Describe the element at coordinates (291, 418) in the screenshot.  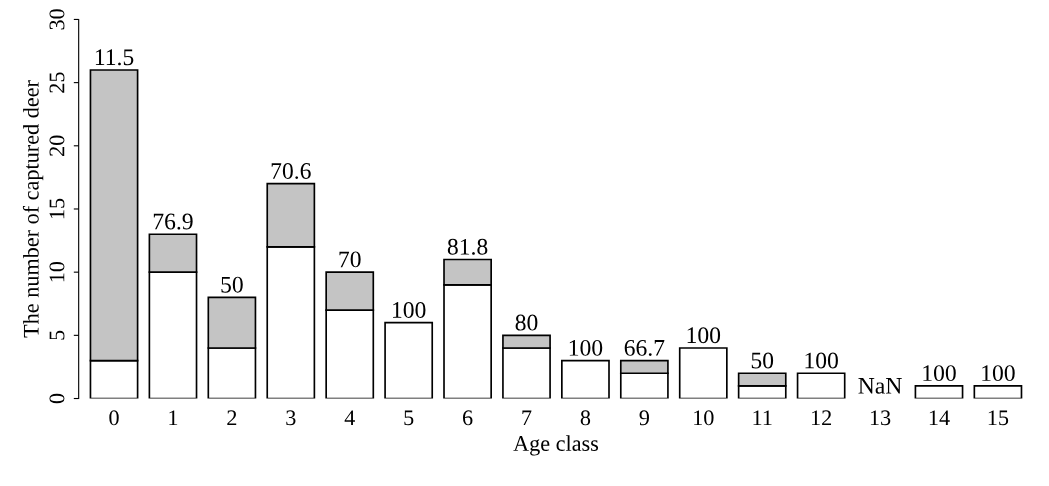
I see `x-tick-label: 3` at that location.